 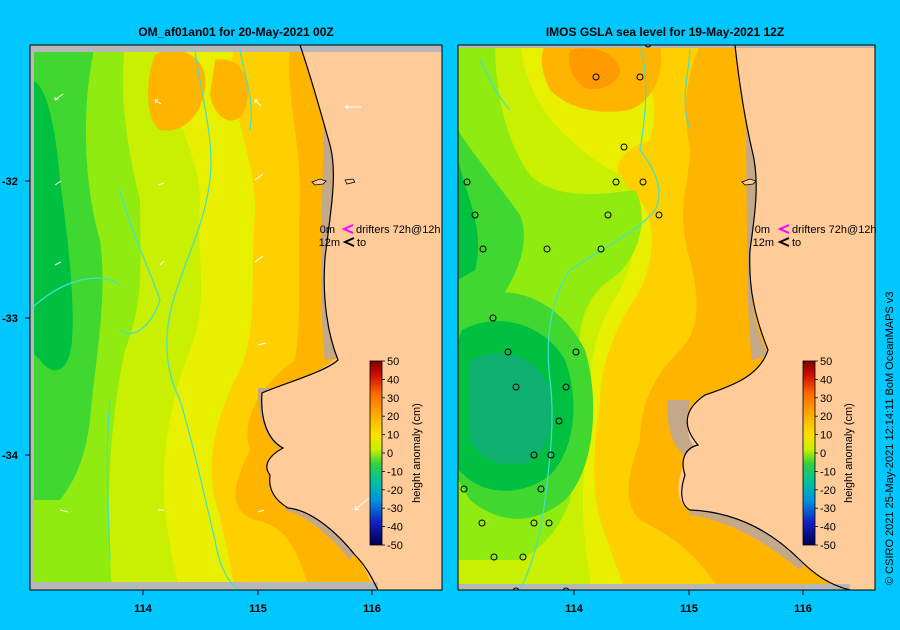 I want to click on y-tick-label: -32, so click(x=10, y=182).